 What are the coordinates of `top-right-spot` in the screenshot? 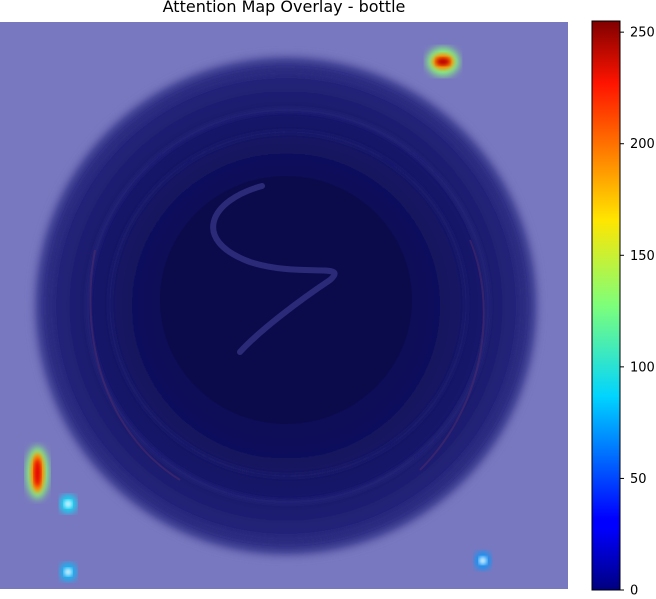 It's located at (443, 61).